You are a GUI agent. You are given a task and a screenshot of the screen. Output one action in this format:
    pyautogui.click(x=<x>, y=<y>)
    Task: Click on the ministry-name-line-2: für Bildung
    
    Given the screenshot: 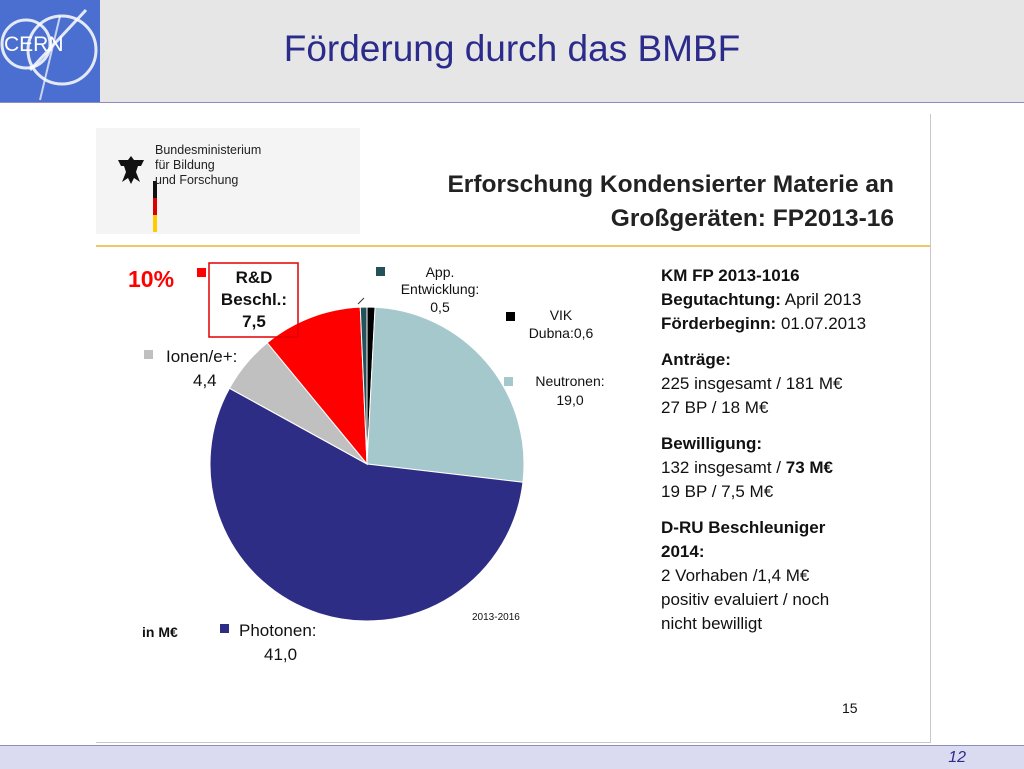 What is the action you would take?
    pyautogui.click(x=185, y=165)
    